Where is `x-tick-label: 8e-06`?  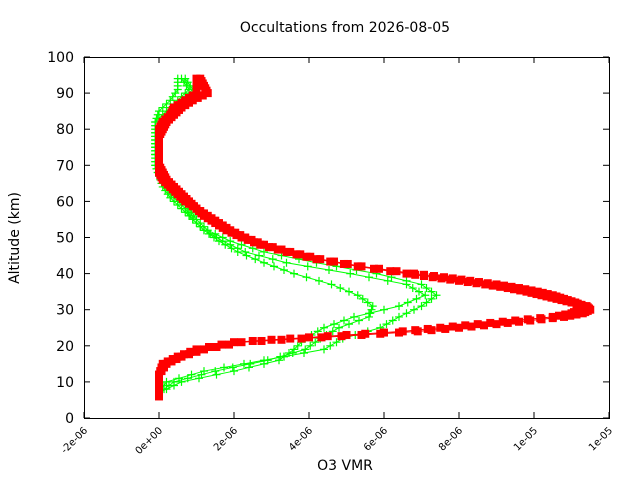 x-tick-label: 8e-06 is located at coordinates (451, 439).